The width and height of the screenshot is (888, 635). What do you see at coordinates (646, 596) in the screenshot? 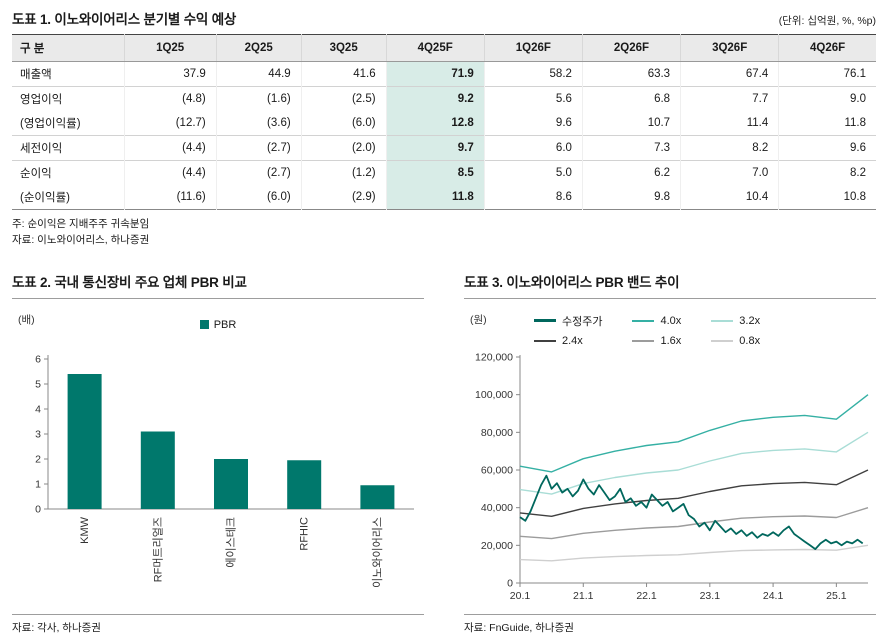
I see `svg-text: 22.1` at bounding box center [646, 596].